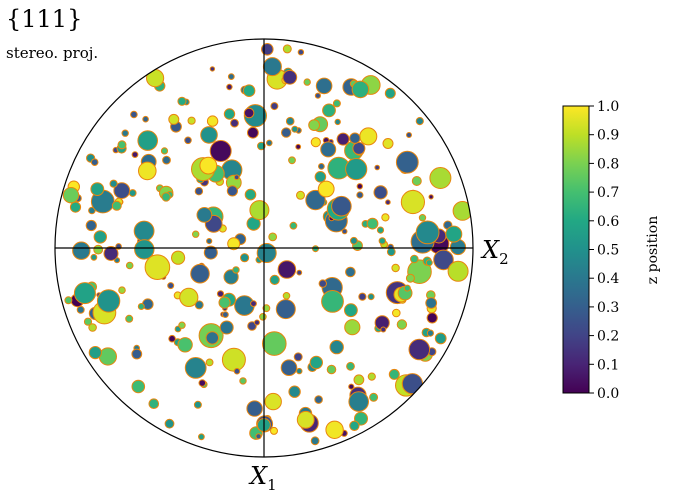 Image resolution: width=681 pixels, height=504 pixels. What do you see at coordinates (608, 308) in the screenshot?
I see `colorbar-tick-label: 0.3` at bounding box center [608, 308].